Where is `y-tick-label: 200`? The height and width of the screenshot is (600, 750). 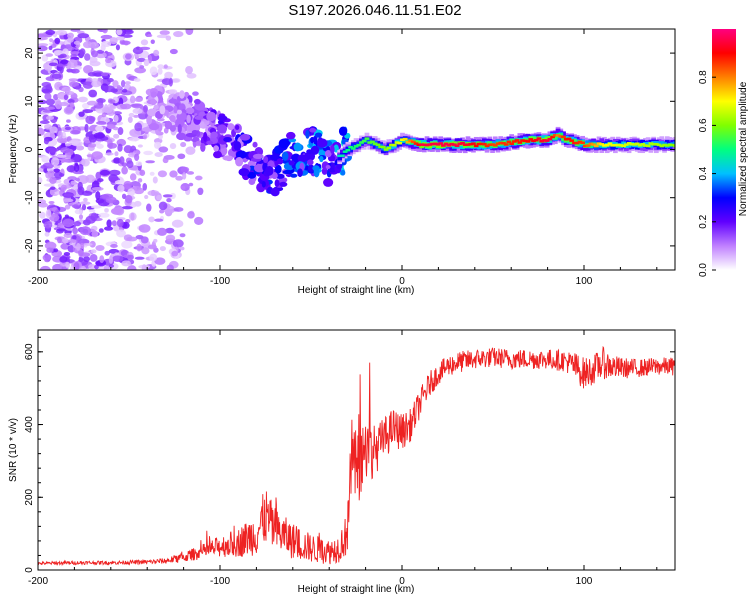
y-tick-label: 200 is located at coordinates (29, 496).